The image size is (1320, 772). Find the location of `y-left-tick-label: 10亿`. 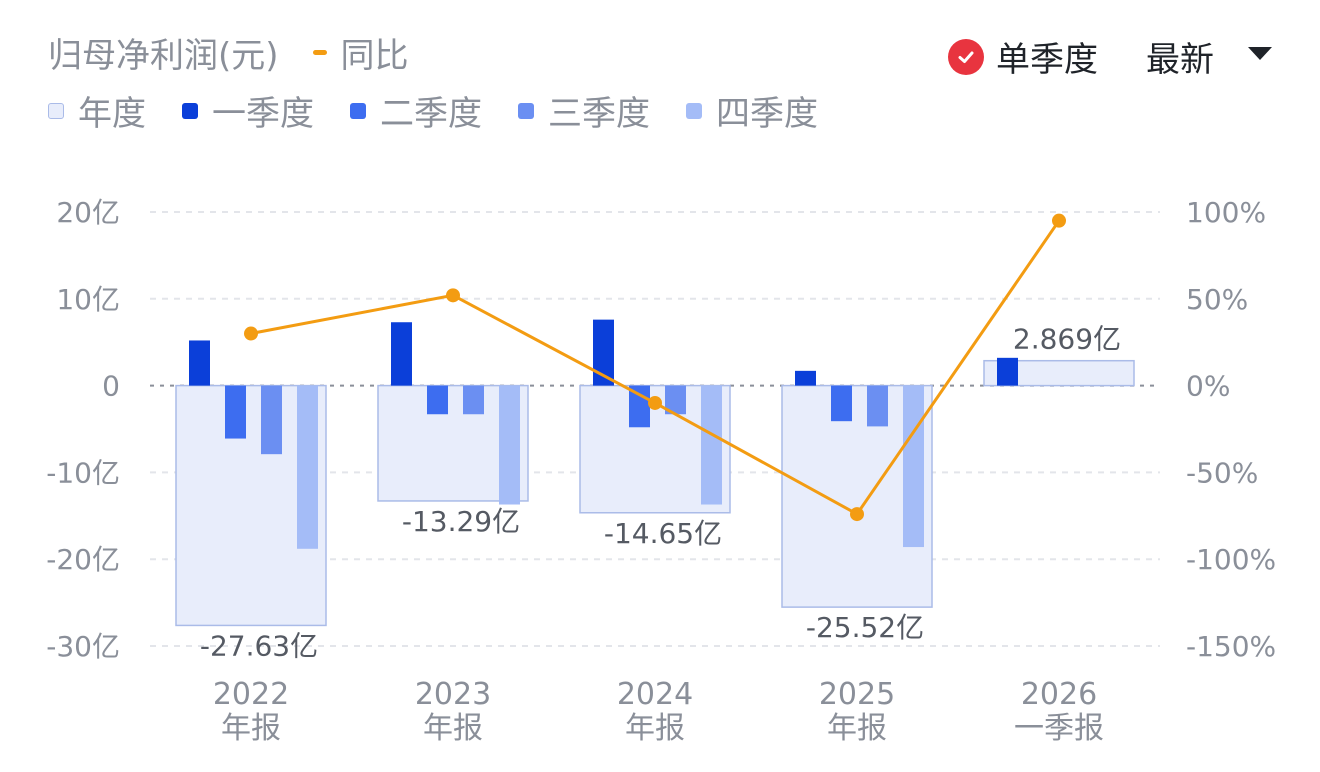

y-left-tick-label: 10亿 is located at coordinates (88, 299).